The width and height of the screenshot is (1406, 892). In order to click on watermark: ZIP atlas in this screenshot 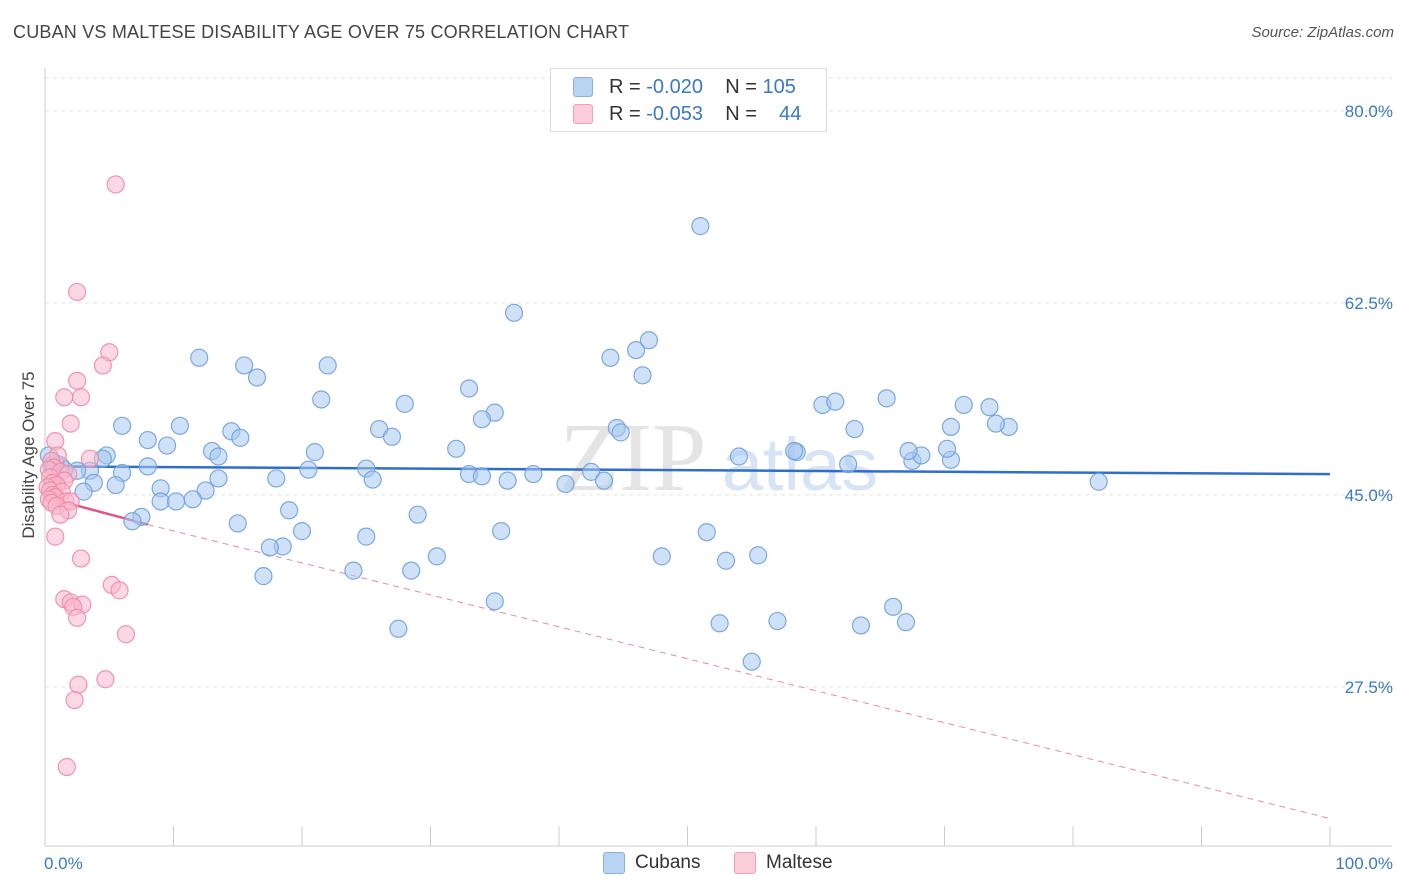, I will do `click(719, 458)`.